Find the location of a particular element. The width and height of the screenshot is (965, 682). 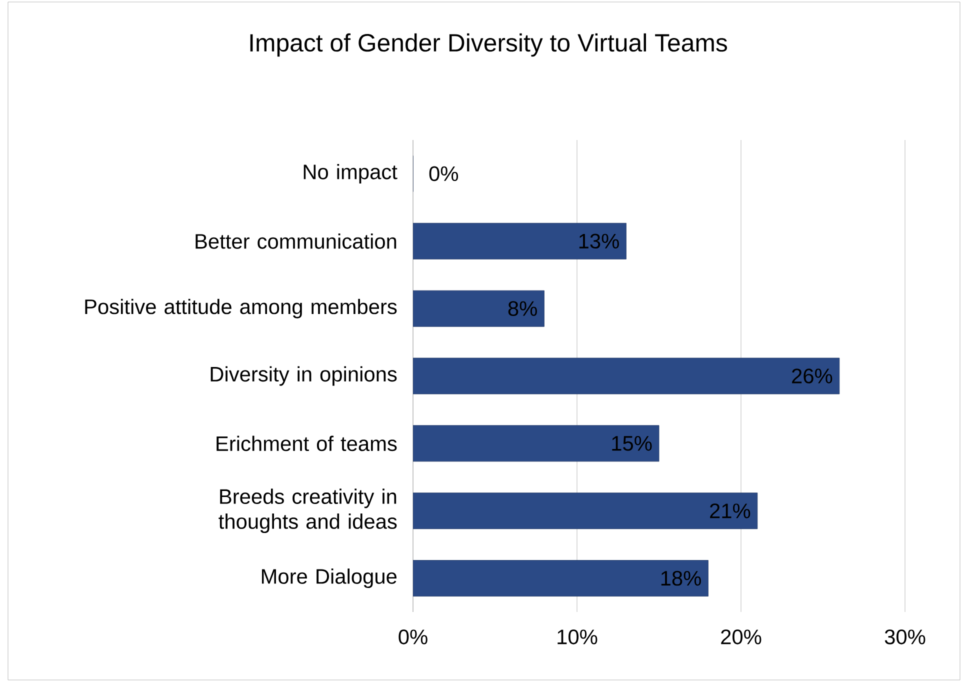

data-label: 15% is located at coordinates (632, 443).